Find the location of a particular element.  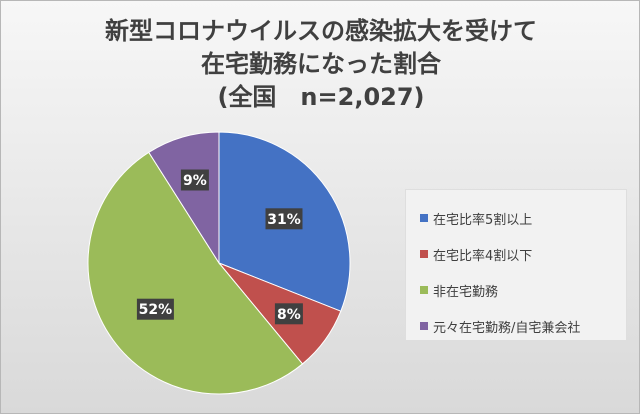

legend-item: 在宅比率5割以上 is located at coordinates (523, 218).